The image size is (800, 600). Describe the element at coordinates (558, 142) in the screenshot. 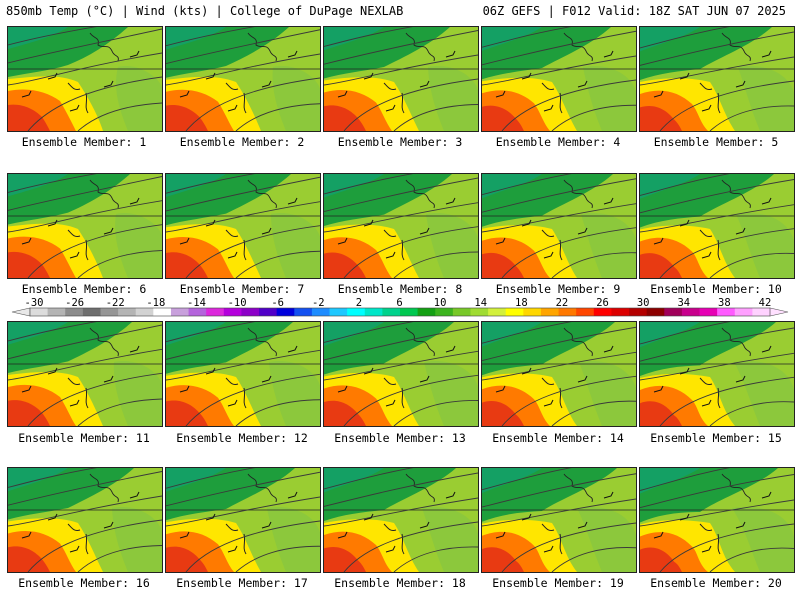

I see `ensemble-member-label: Ensemble Member: 4` at that location.